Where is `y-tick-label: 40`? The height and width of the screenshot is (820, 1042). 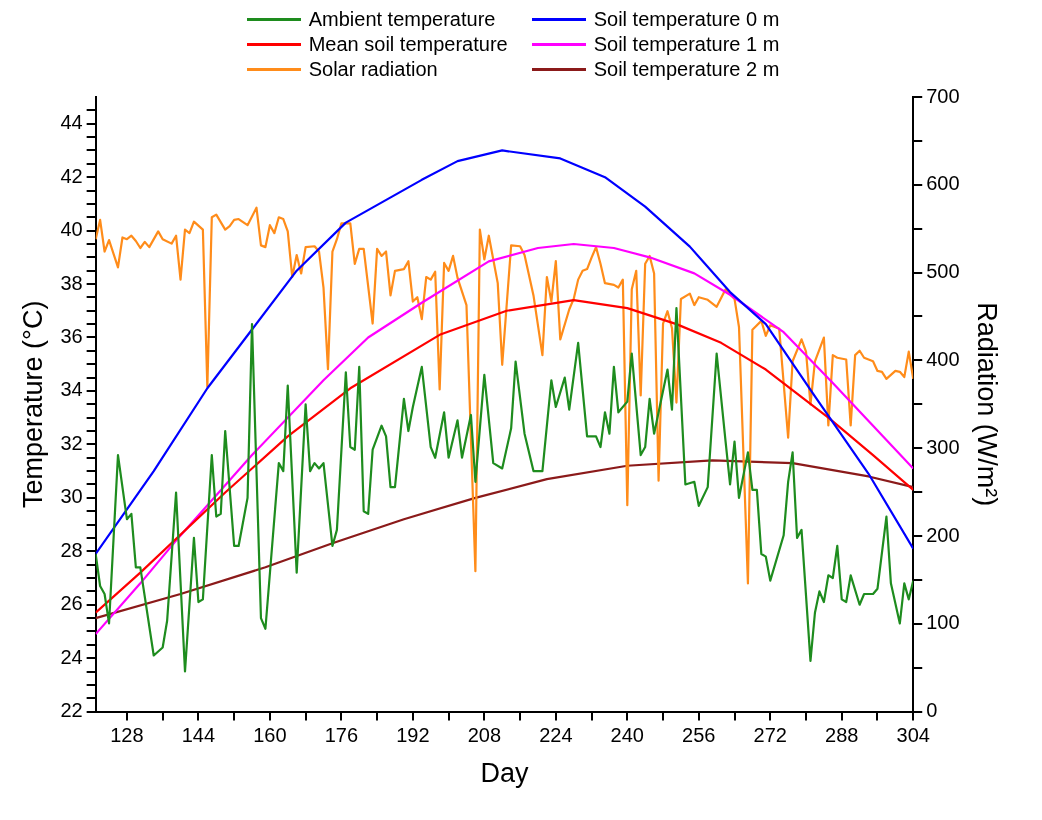 y-tick-label: 40 is located at coordinates (71, 229).